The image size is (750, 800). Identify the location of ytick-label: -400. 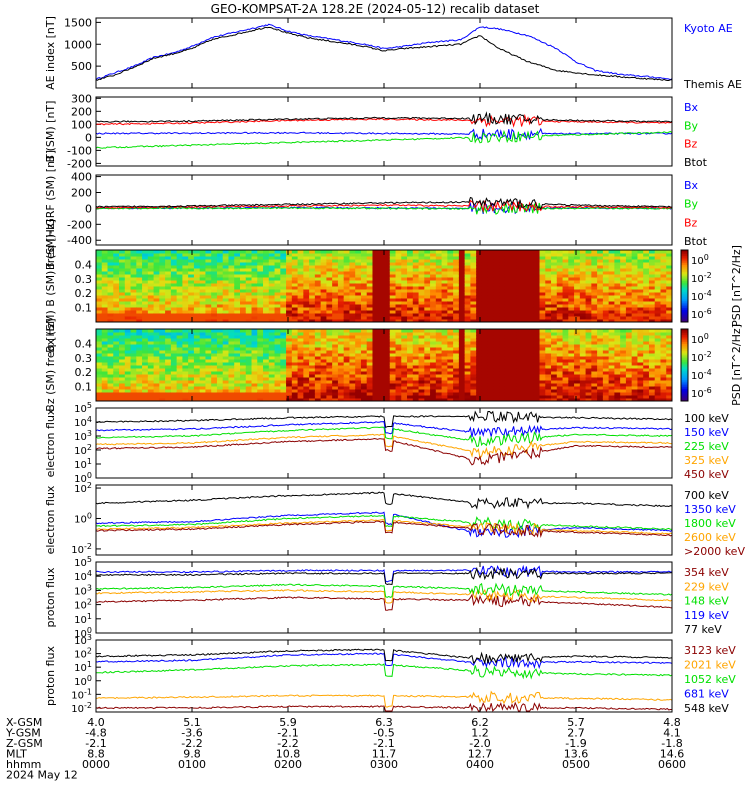
(79, 240).